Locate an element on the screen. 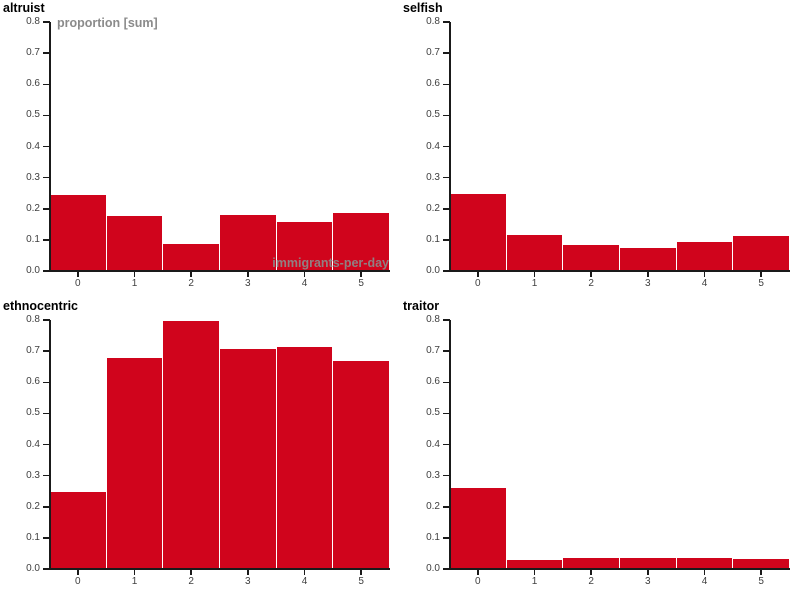 This screenshot has width=800, height=596. y-tick-label: 0.7 is located at coordinates (33, 351).